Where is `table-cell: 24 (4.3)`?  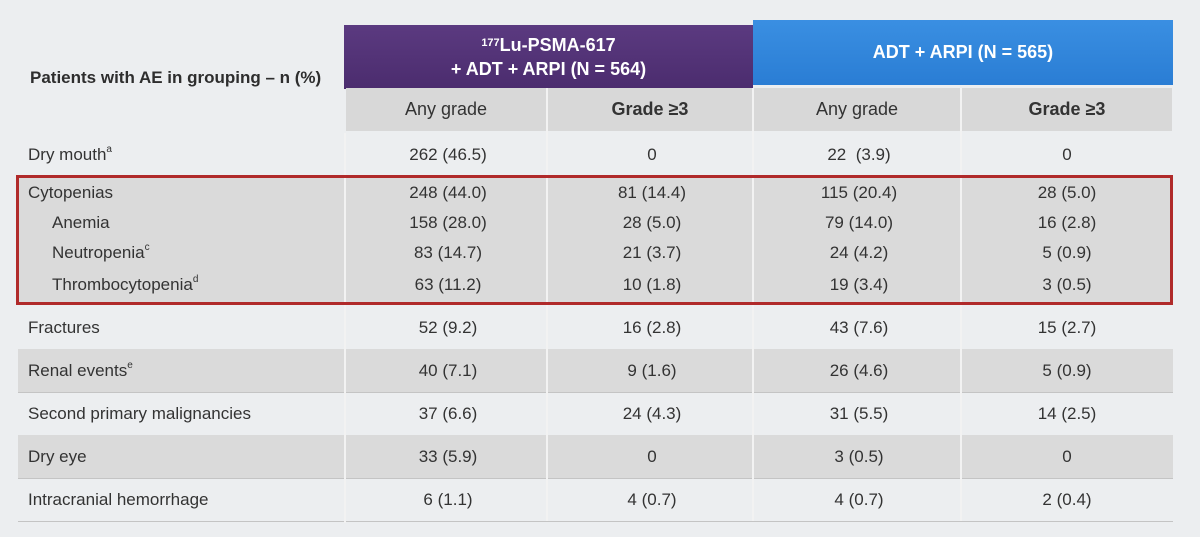
table-cell: 24 (4.3) is located at coordinates (652, 413).